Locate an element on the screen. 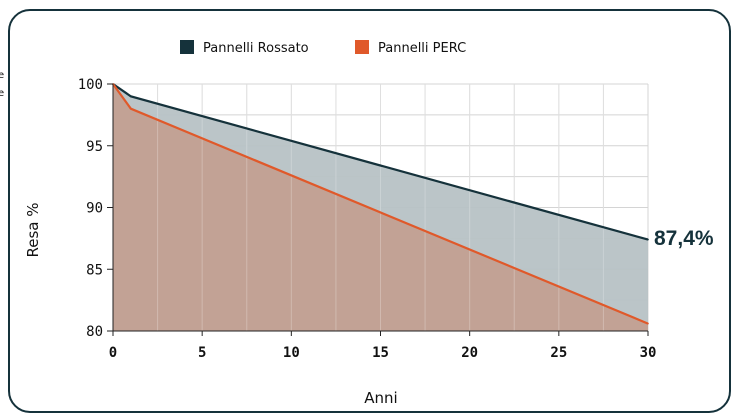 This screenshot has width=739, height=419. legend-label-rossato: Pannelli Rossato is located at coordinates (256, 48).